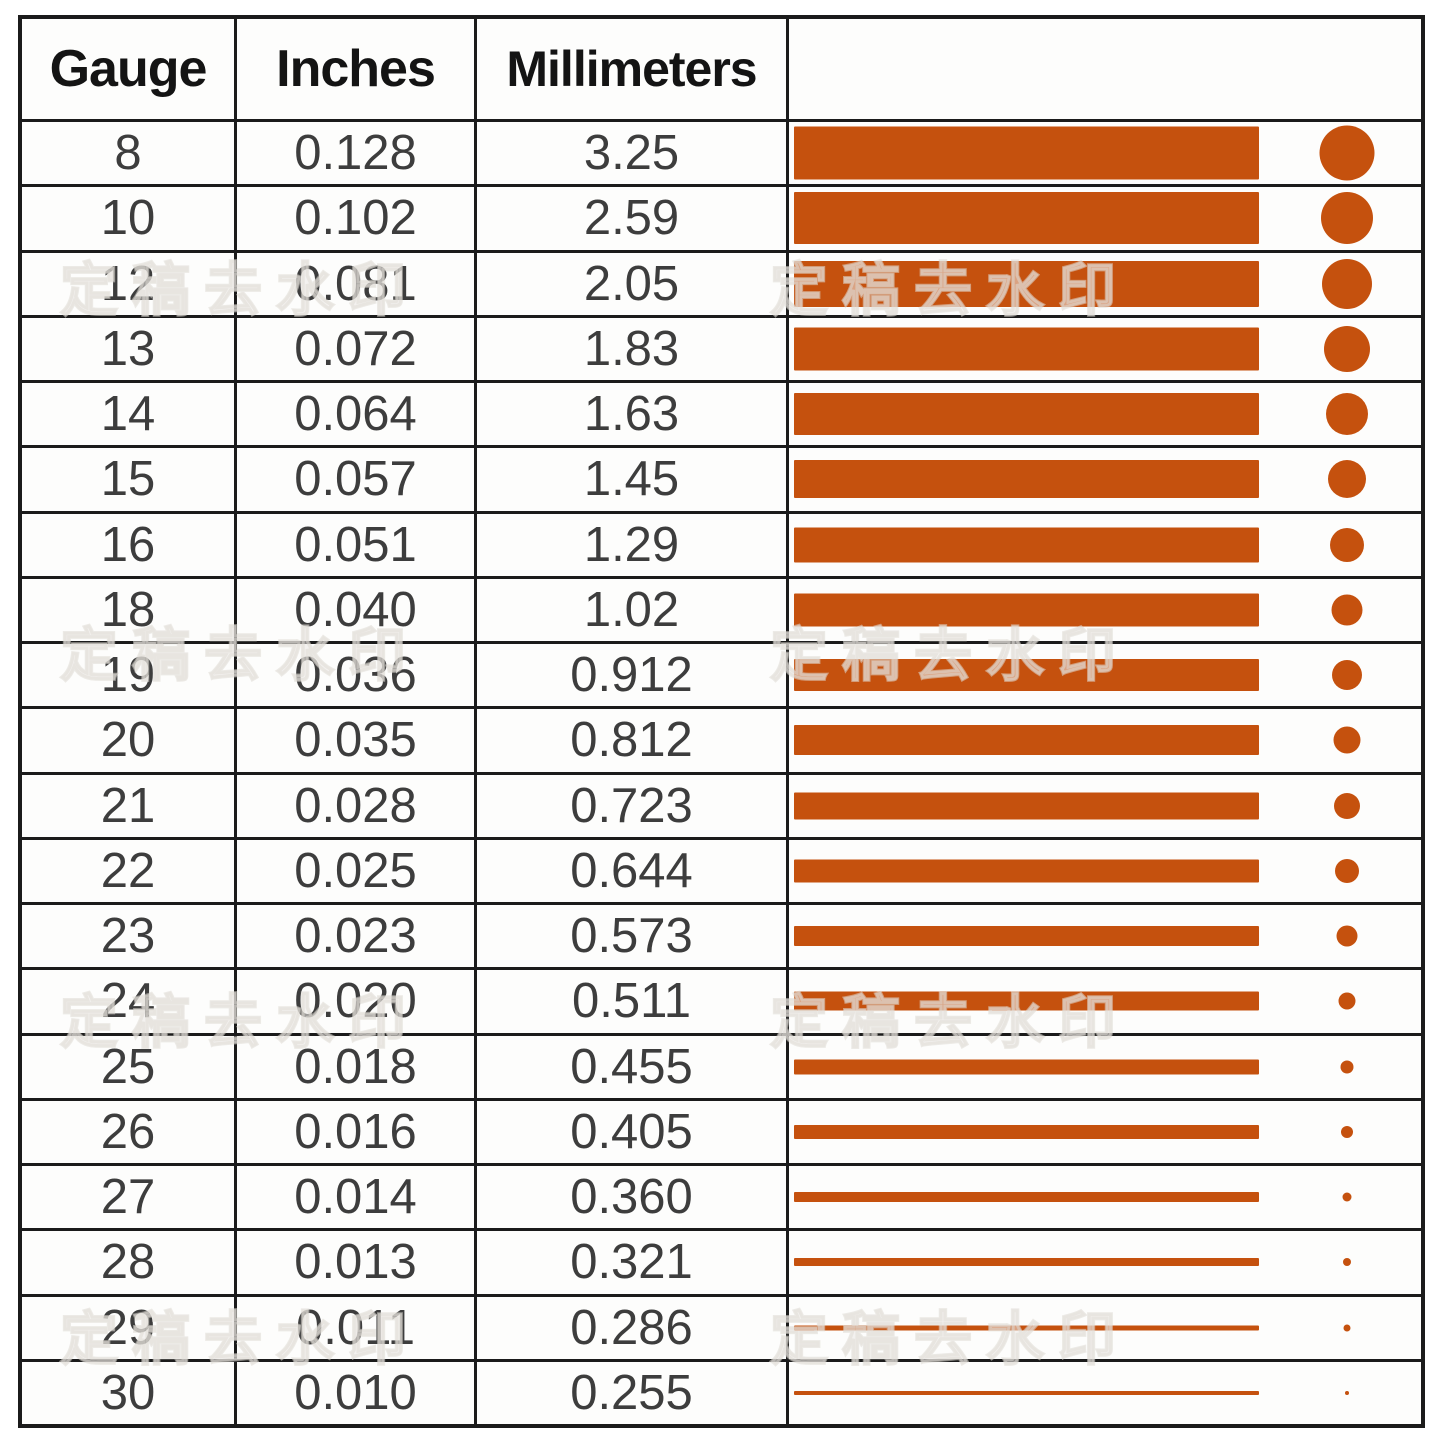  I want to click on table-row: 27 0.014 0.360, so click(721, 1199).